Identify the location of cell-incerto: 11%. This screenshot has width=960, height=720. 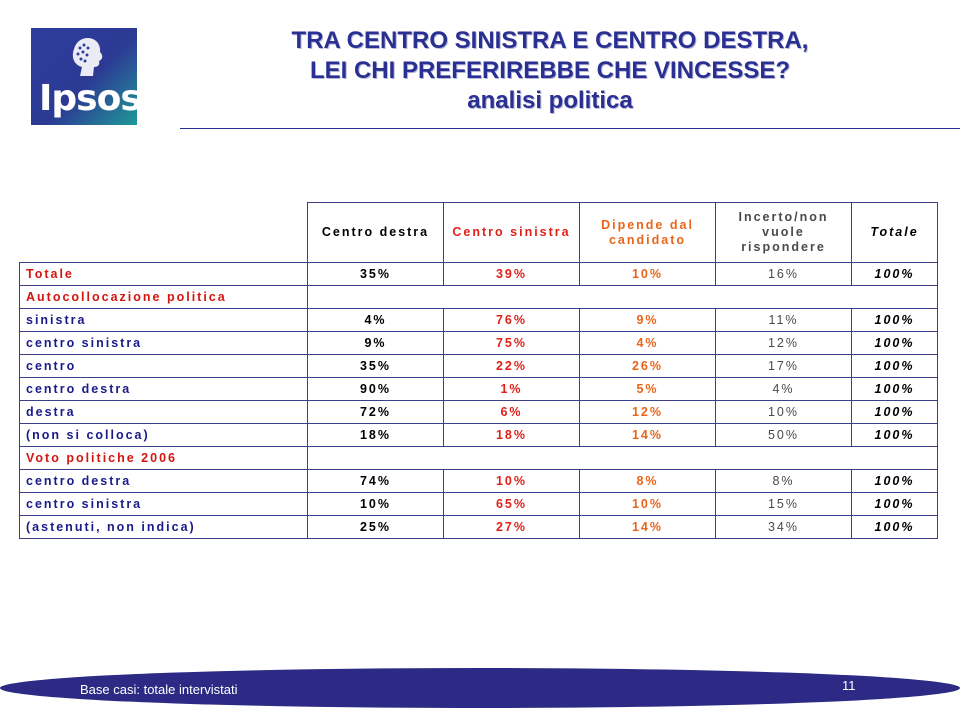
(783, 320).